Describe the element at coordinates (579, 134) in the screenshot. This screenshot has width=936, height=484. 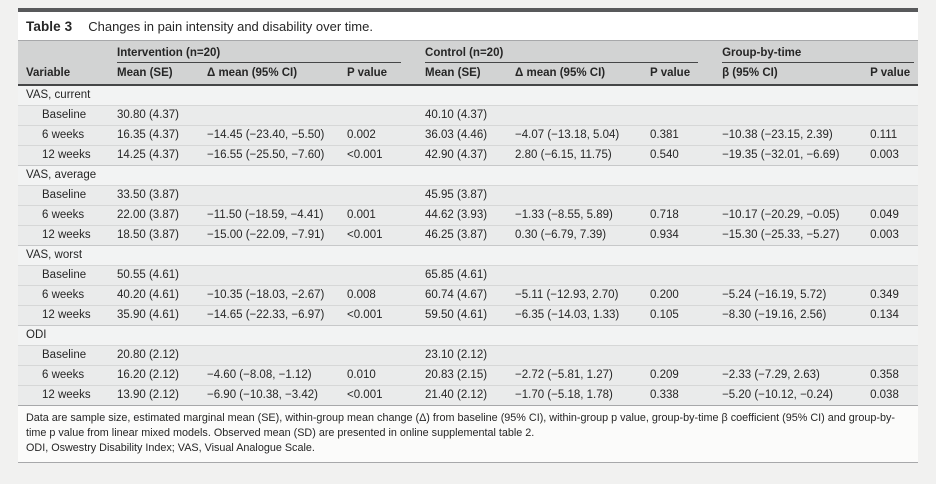
I see `table-cell: −4.07 (−13.18, 5.04)` at that location.